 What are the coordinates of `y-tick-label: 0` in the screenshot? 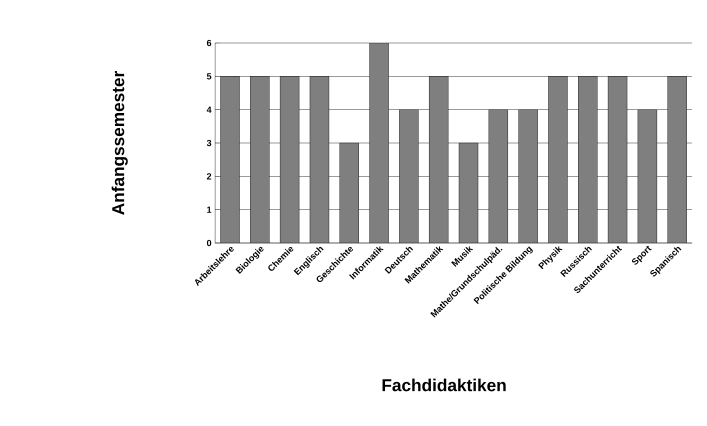 It's located at (209, 243).